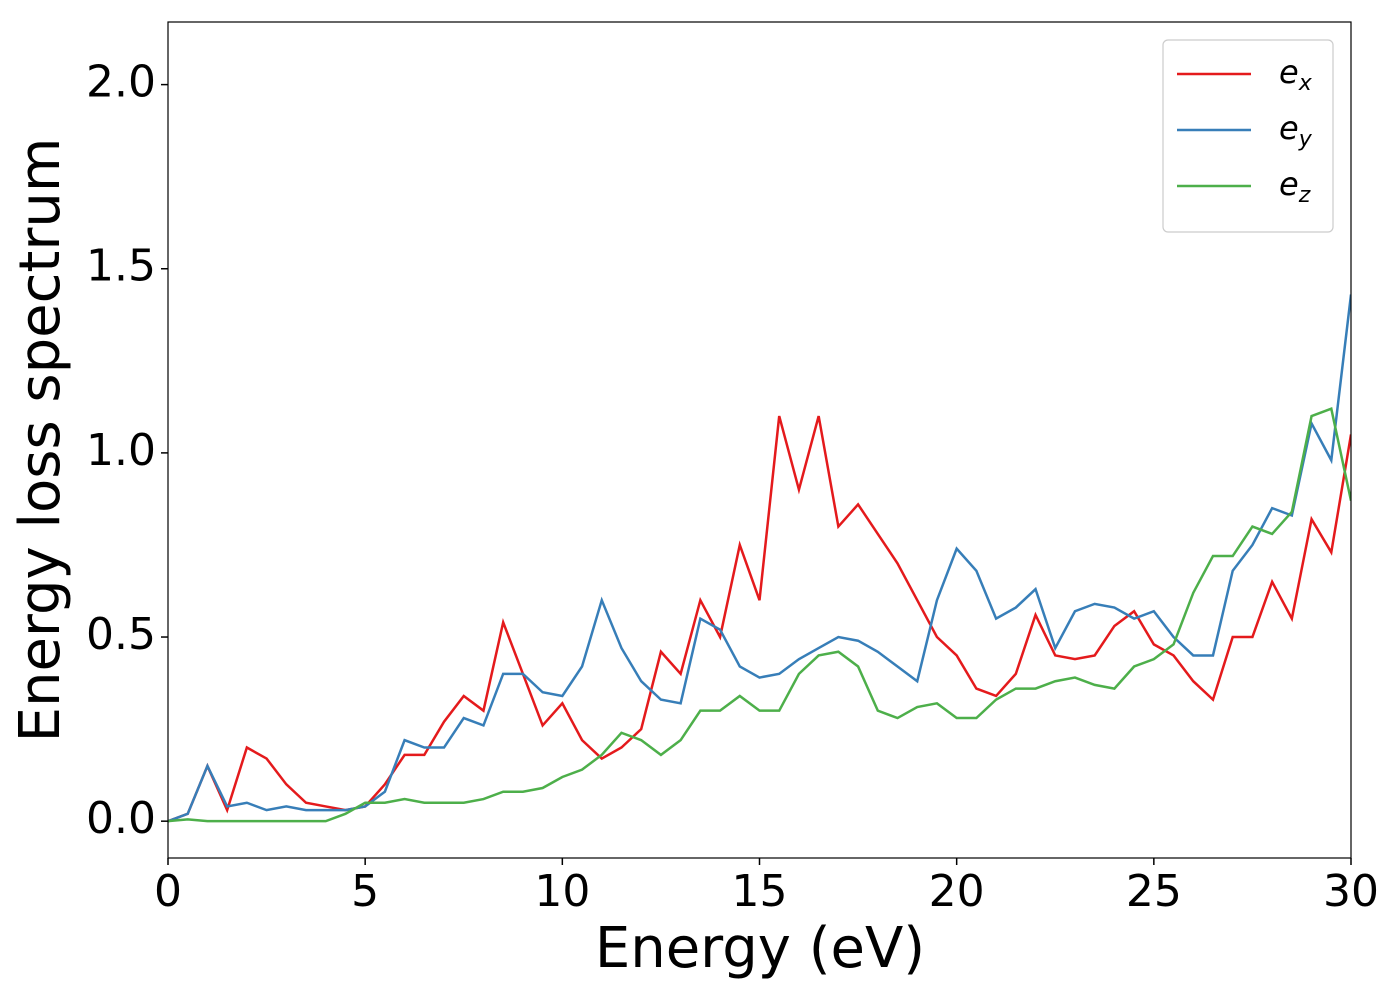  What do you see at coordinates (40, 440) in the screenshot?
I see `y-axis-label: Energy loss spectrum` at bounding box center [40, 440].